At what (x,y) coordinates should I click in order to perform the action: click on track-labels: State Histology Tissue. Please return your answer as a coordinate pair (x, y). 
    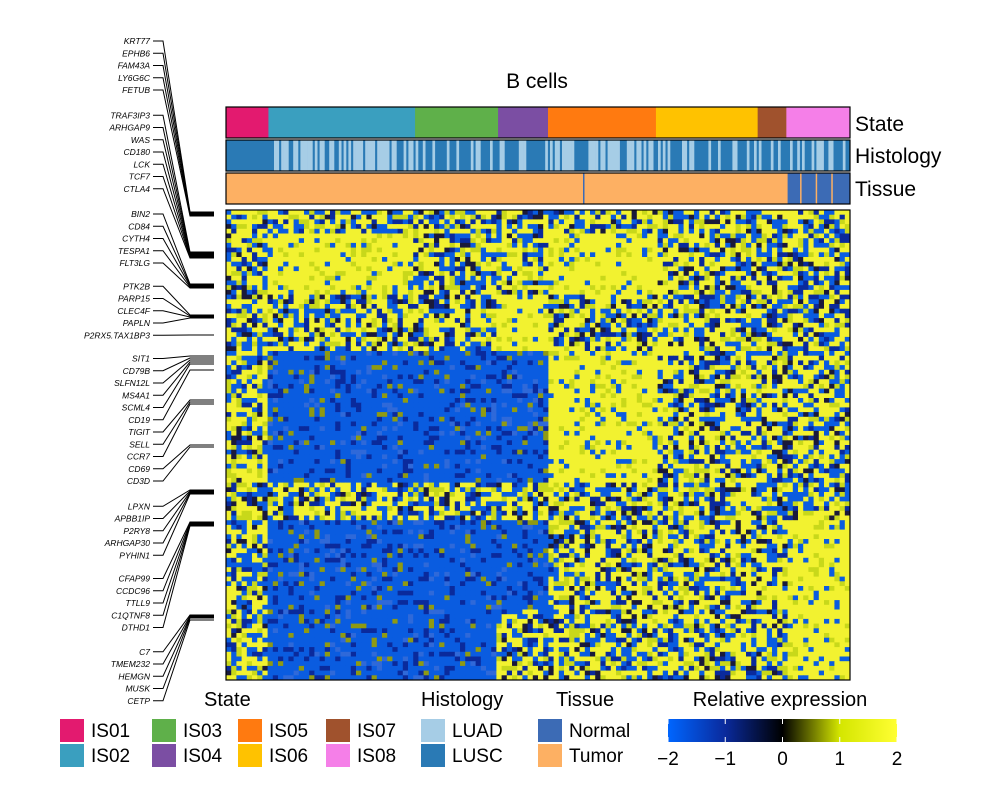
    Looking at the image, I should click on (898, 157).